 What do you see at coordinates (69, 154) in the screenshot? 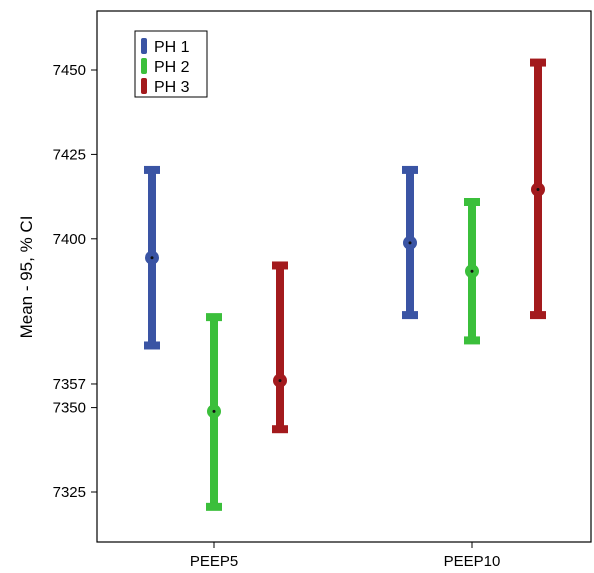
I see `y-tick-label: 7425` at bounding box center [69, 154].